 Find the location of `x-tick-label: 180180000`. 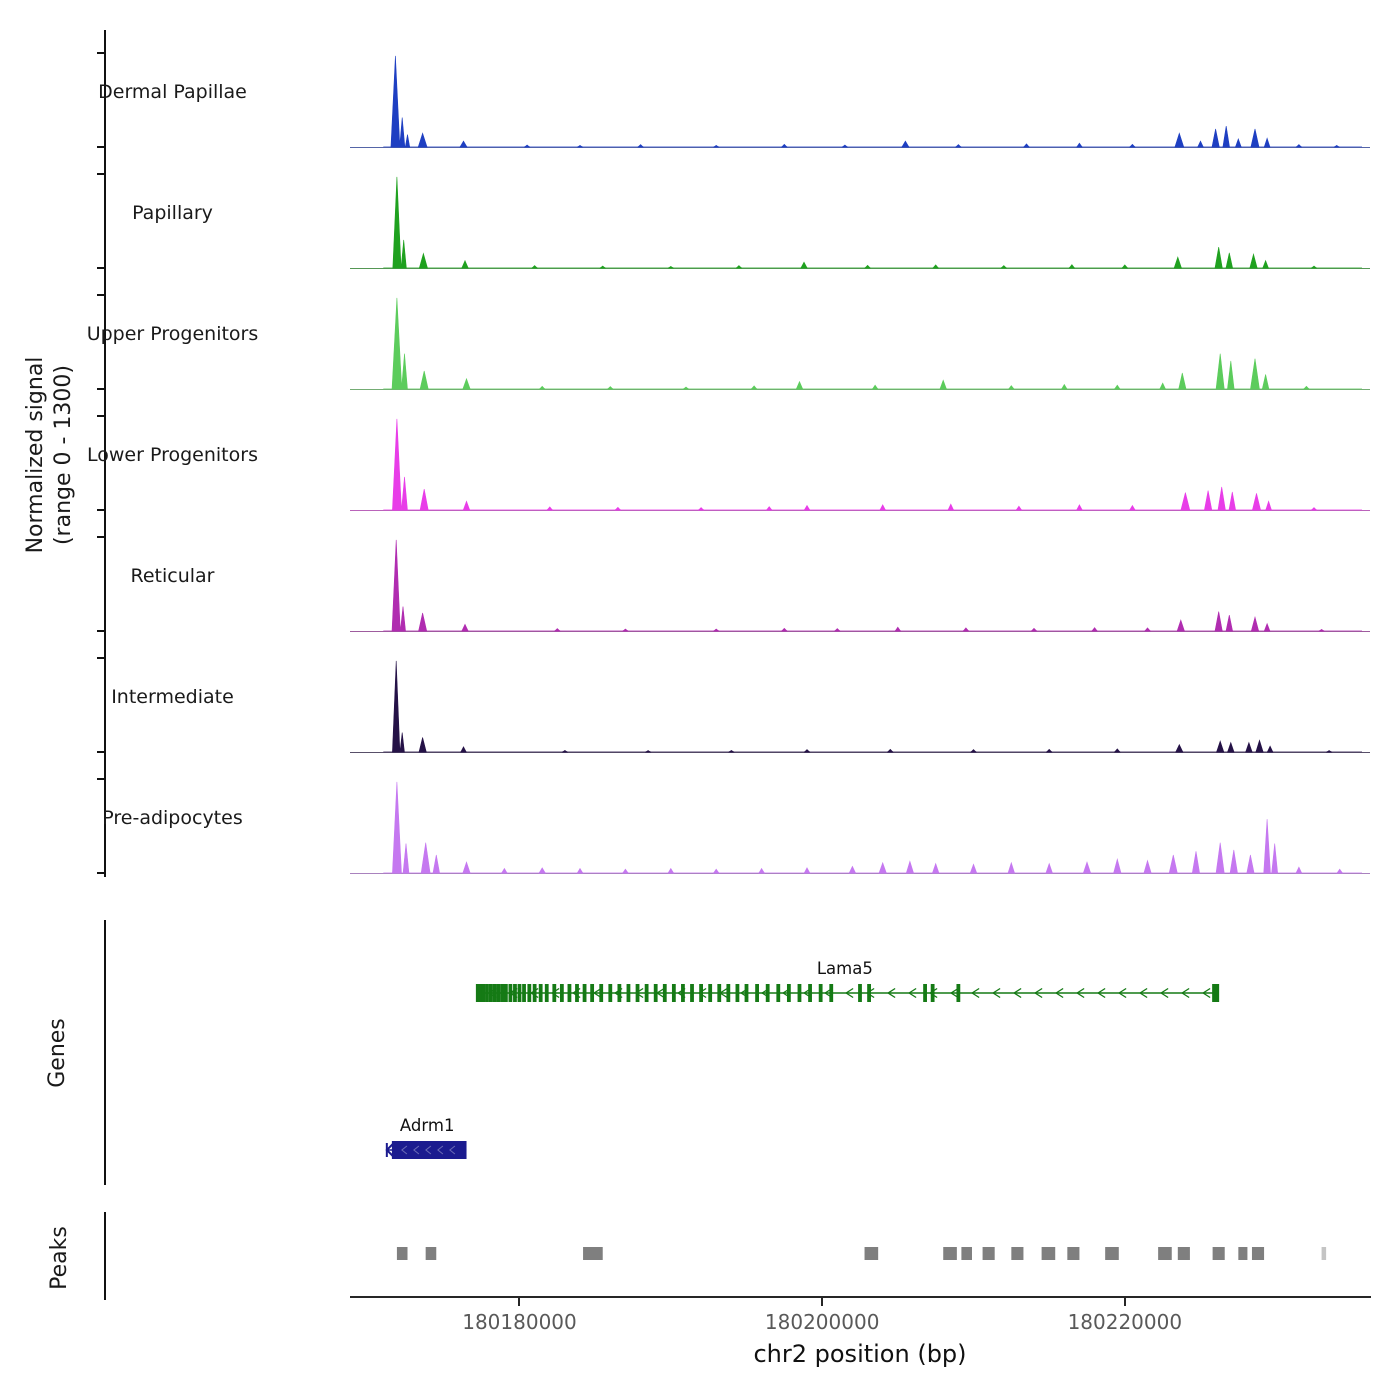

x-tick-label: 180180000 is located at coordinates (519, 1322).